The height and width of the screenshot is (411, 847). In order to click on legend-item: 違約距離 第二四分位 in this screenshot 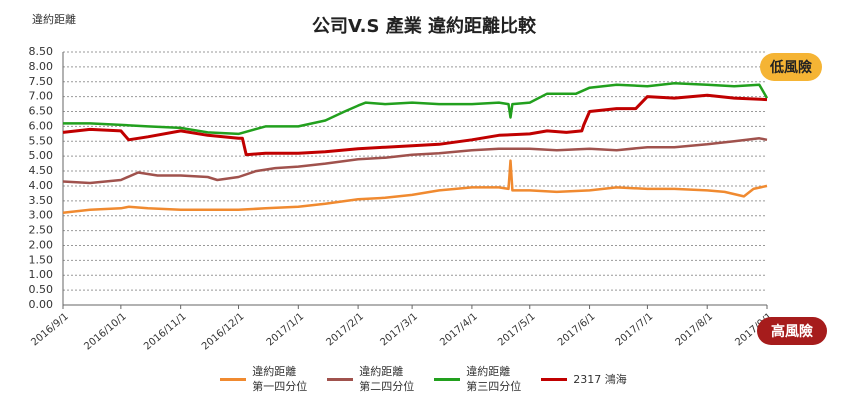, I will do `click(370, 379)`.